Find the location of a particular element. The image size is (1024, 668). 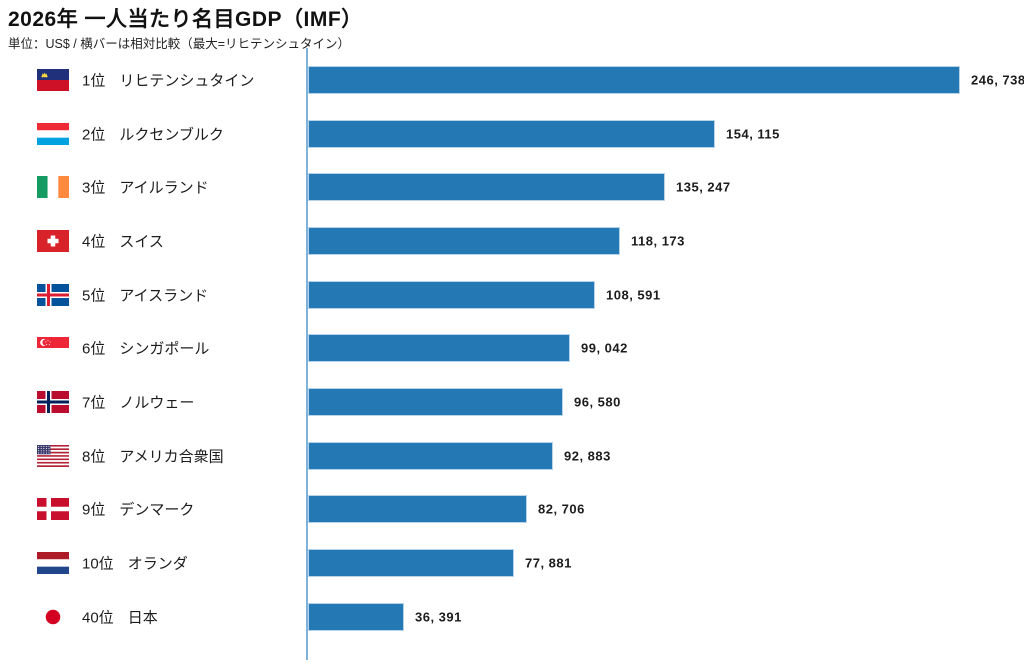

country-row: 9位 デンマーク 82, 706 is located at coordinates (512, 510).